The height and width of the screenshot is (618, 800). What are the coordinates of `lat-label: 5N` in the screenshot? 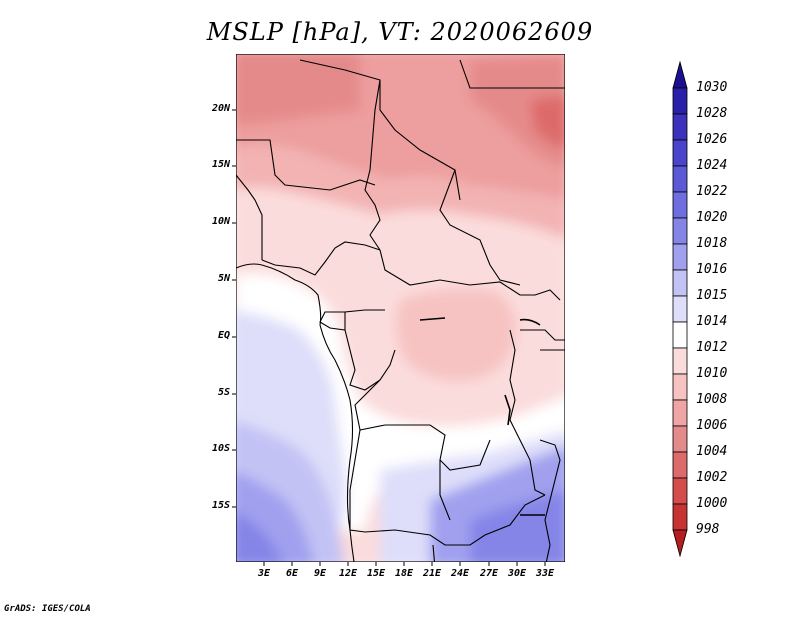 It's located at (223, 278).